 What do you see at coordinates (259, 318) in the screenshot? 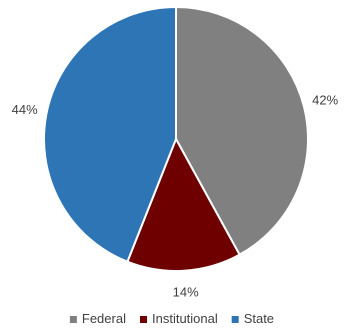
I see `legend-label-state: State` at bounding box center [259, 318].